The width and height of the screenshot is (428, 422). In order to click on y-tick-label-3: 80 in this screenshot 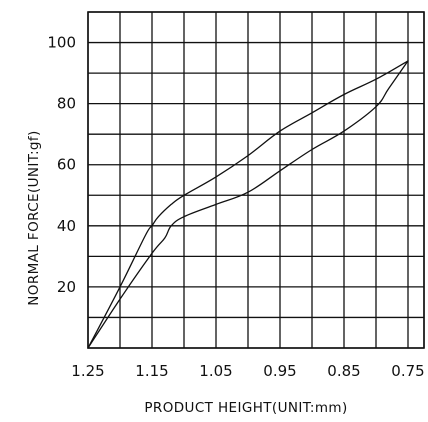, I will do `click(66, 104)`.